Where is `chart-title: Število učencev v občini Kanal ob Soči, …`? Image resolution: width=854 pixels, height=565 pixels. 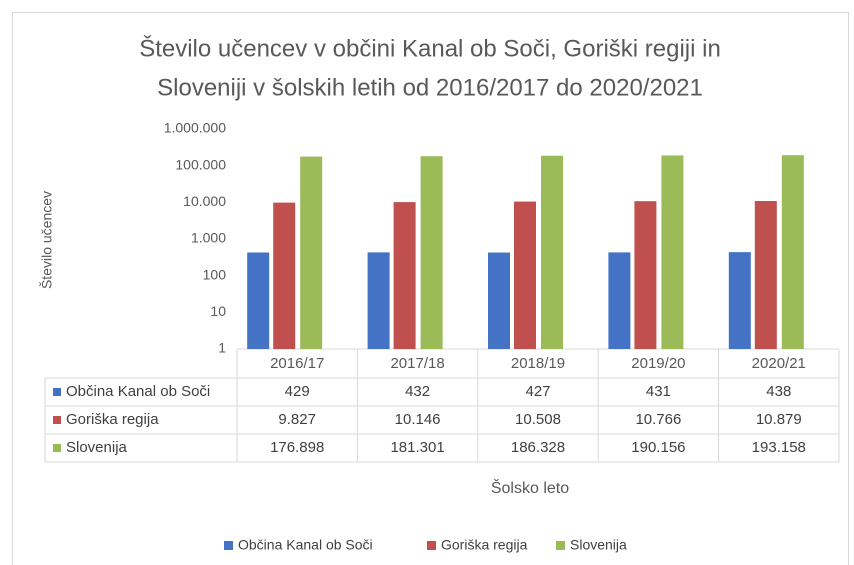
chart-title: Število učencev v občini Kanal ob Soči, … is located at coordinates (430, 48).